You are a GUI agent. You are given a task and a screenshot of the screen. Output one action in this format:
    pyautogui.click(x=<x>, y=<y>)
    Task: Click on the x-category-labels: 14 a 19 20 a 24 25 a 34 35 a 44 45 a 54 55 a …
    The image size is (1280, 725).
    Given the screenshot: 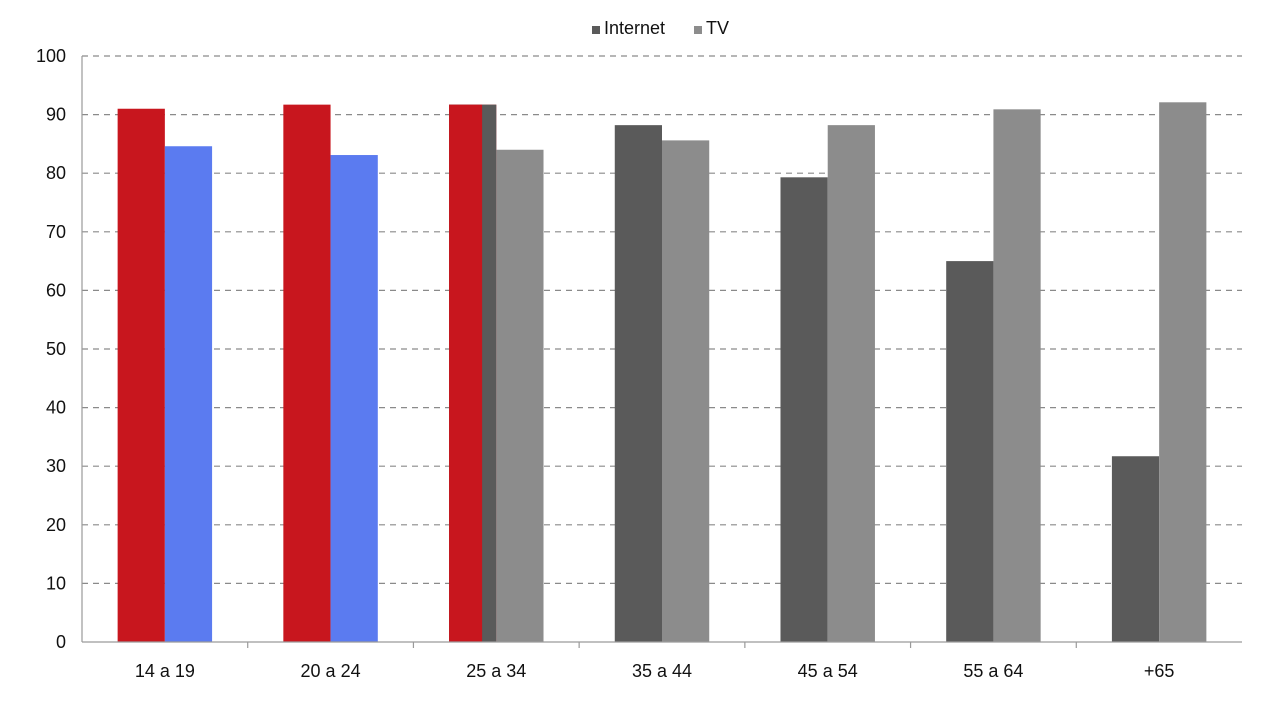 What is the action you would take?
    pyautogui.click(x=655, y=671)
    